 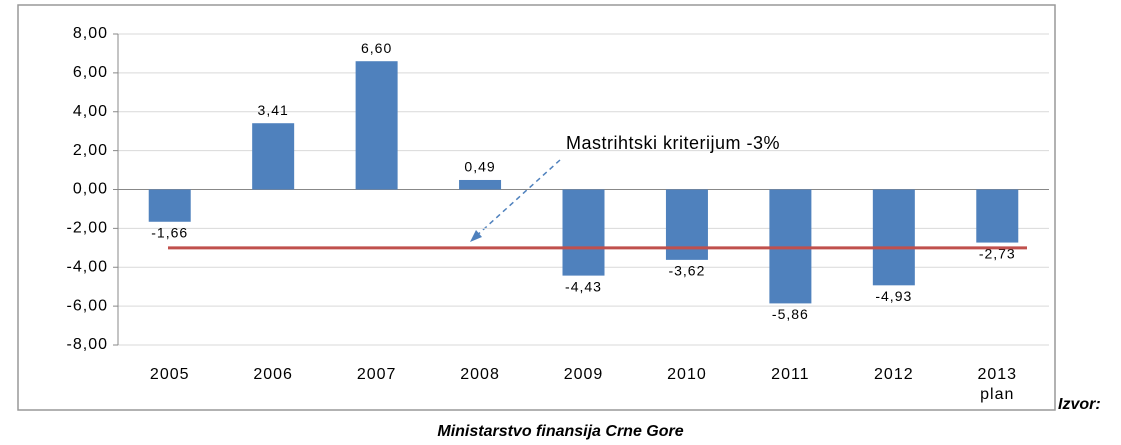 What do you see at coordinates (894, 374) in the screenshot?
I see `x-tick-label: 2012` at bounding box center [894, 374].